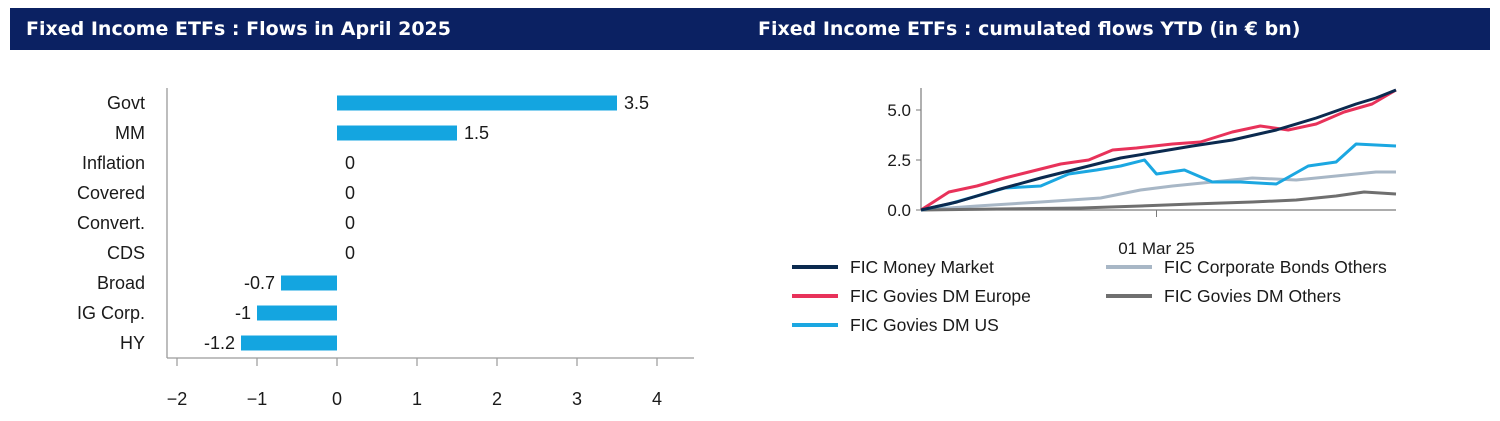 The height and width of the screenshot is (421, 1500). Describe the element at coordinates (899, 110) in the screenshot. I see `y-tick-label: 5.0` at that location.